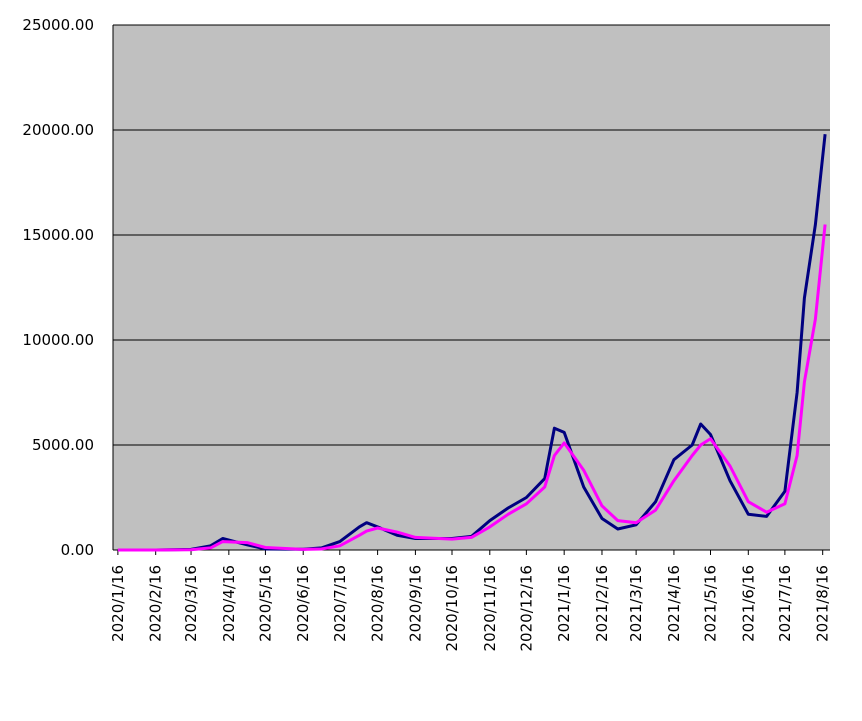 Image resolution: width=862 pixels, height=721 pixels. I want to click on x-tick-label: 2020/6/16, so click(303, 603).